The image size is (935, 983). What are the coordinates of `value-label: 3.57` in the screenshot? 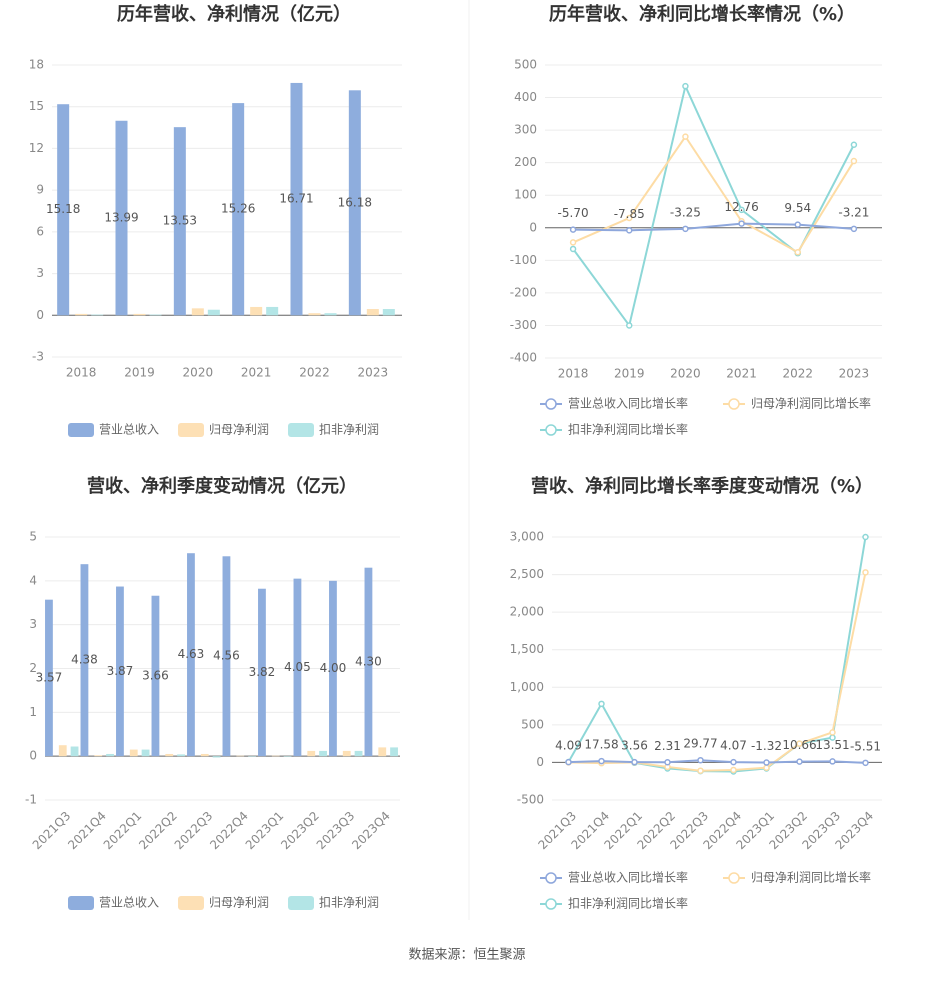 It's located at (49, 677).